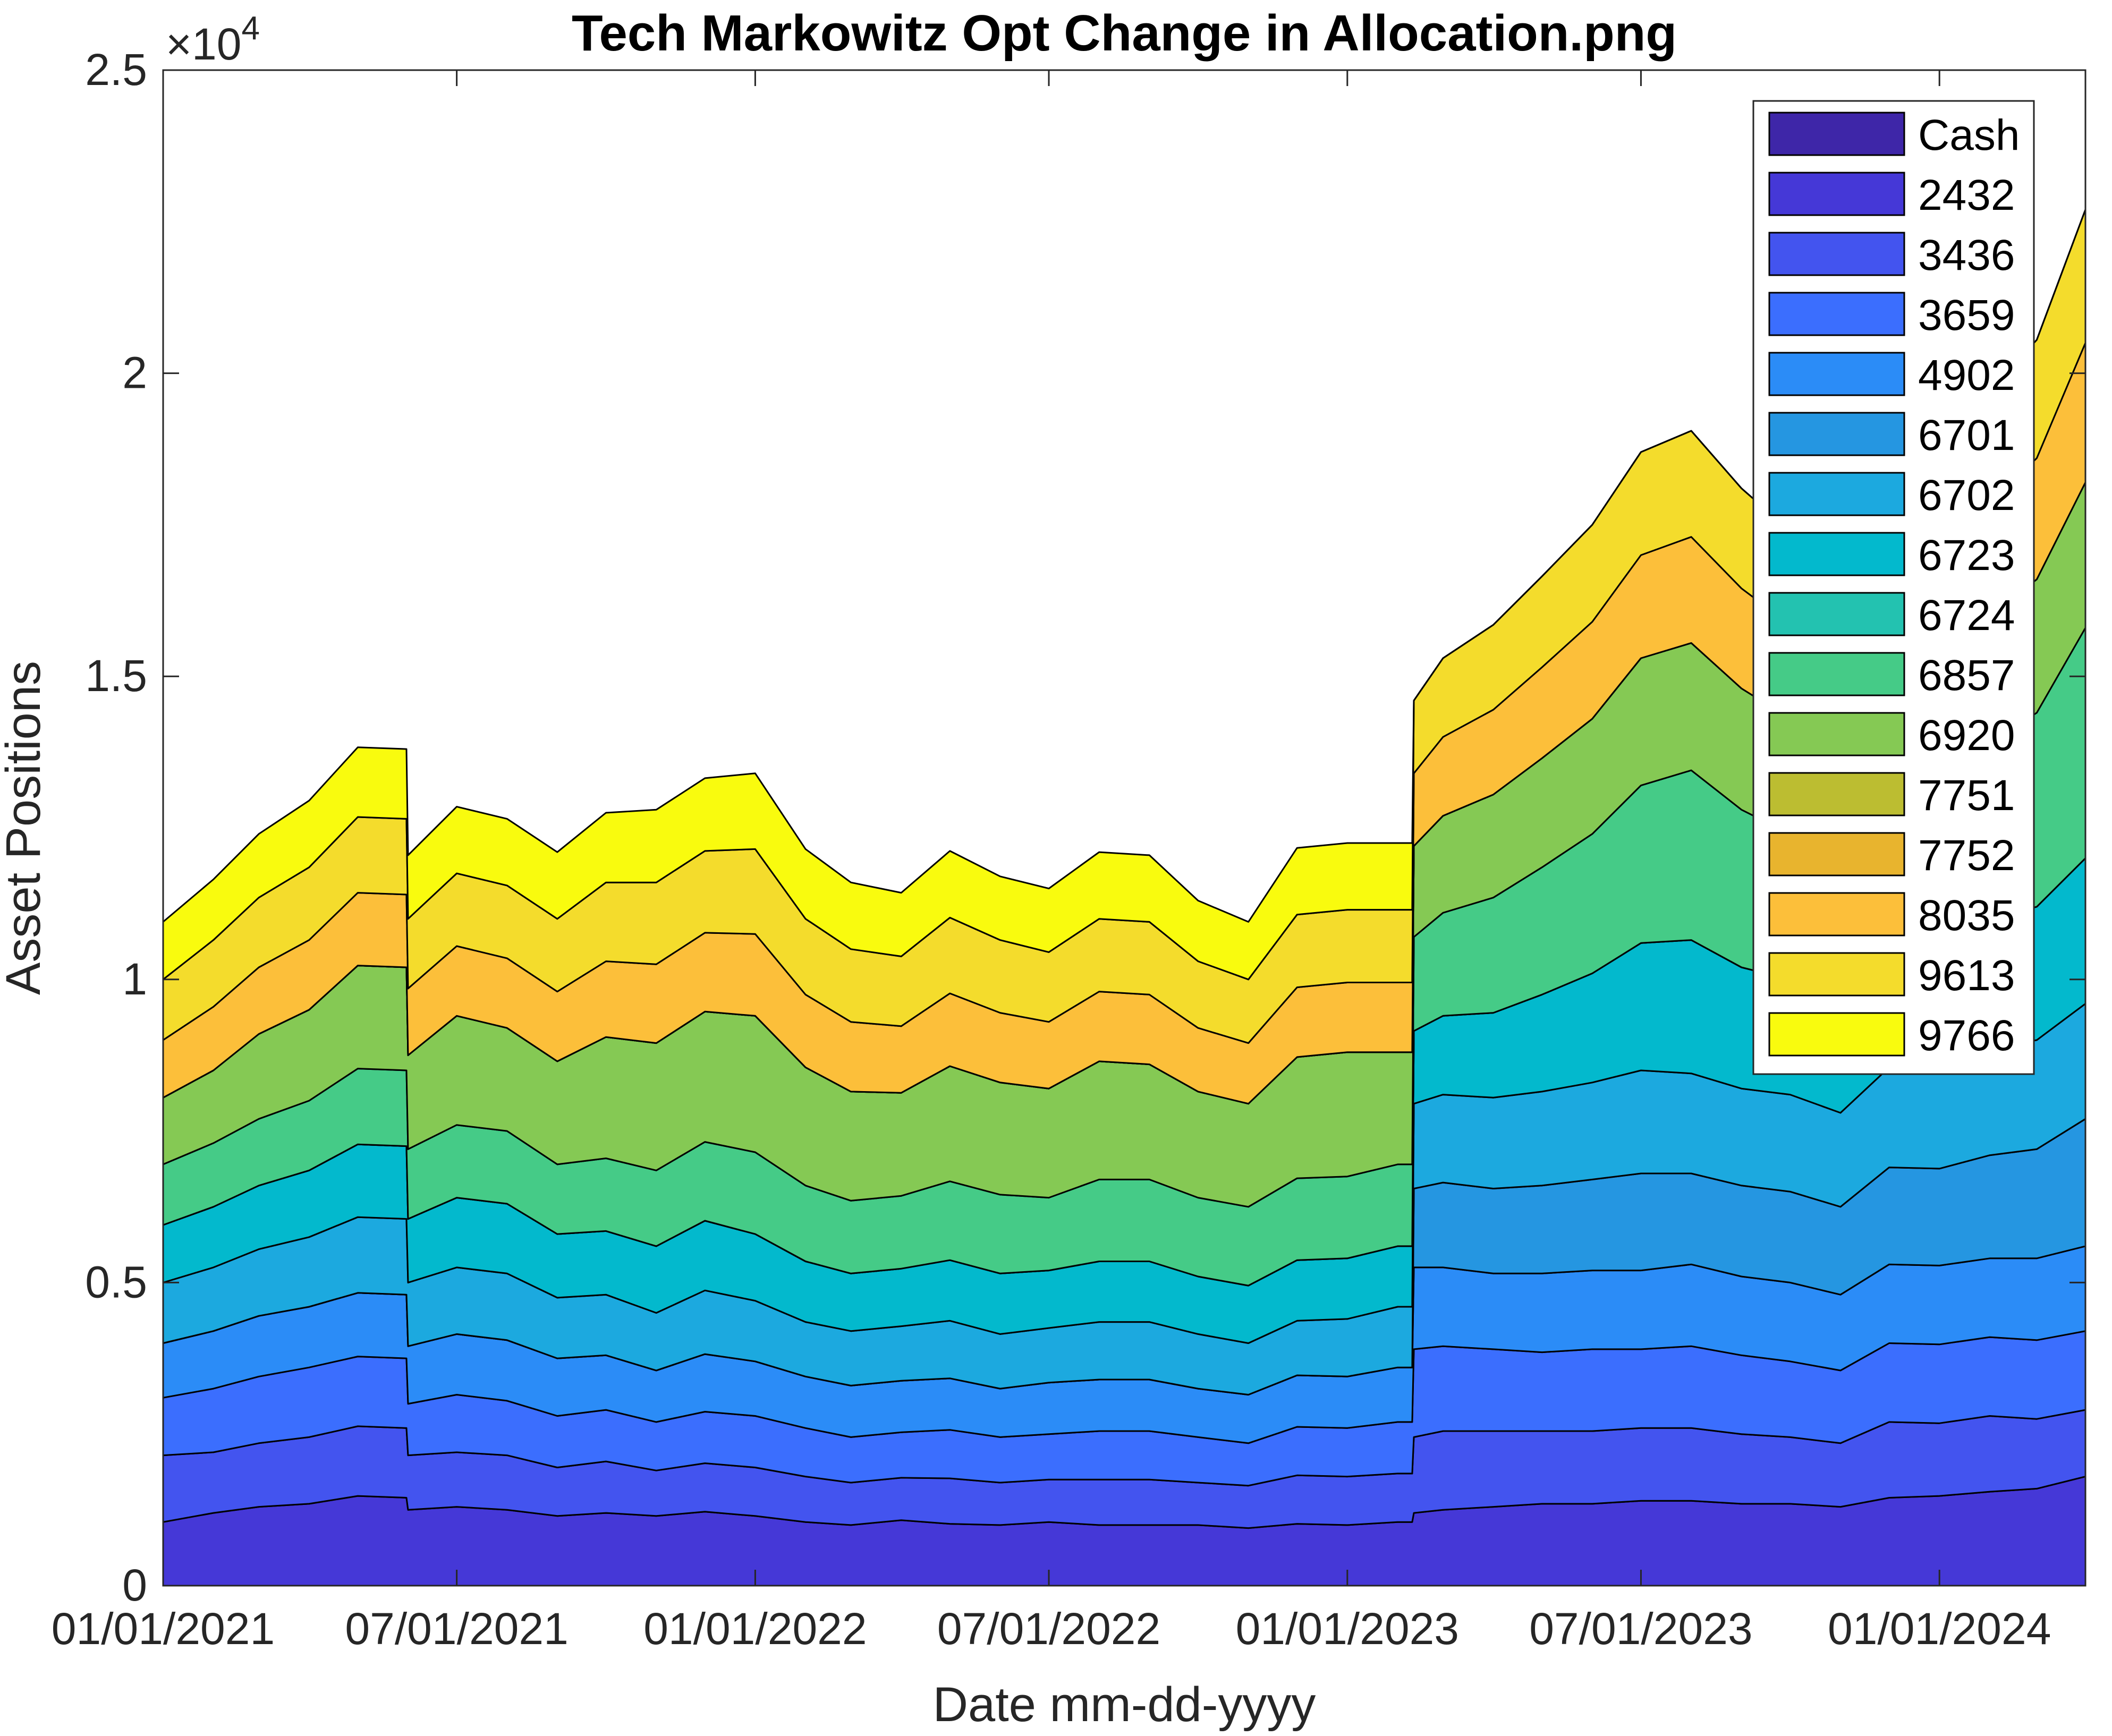  Describe the element at coordinates (1967, 555) in the screenshot. I see `legend-label-6723: 6723` at that location.